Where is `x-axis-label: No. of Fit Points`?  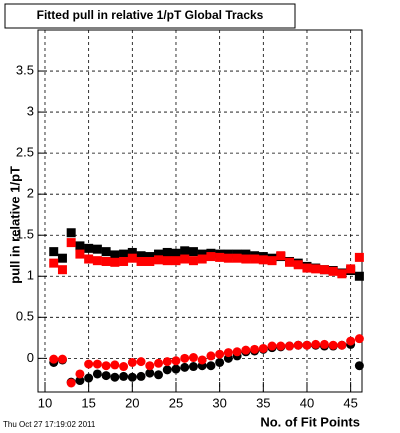
x-axis-label: No. of Fit Points is located at coordinates (310, 421).